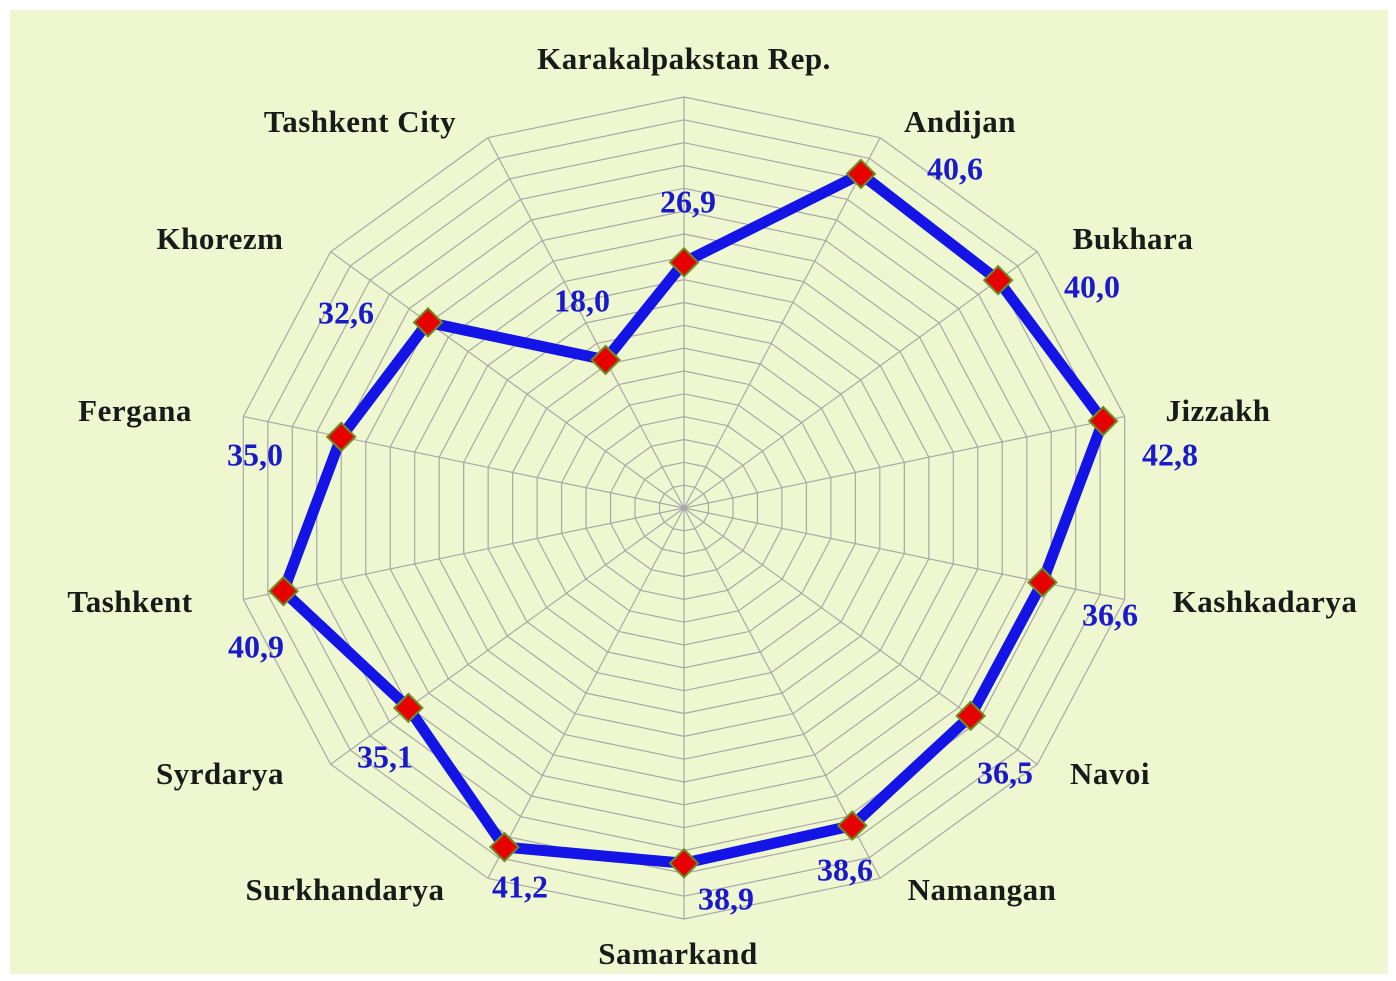 The image size is (1396, 981). I want to click on category-label: Fergana, so click(135, 410).